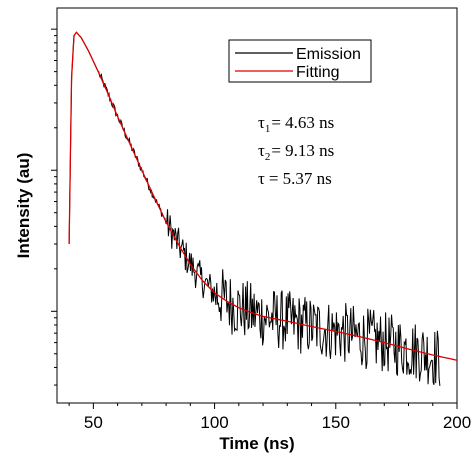 This screenshot has width=475, height=468. Describe the element at coordinates (328, 54) in the screenshot. I see `legend-label-emission: Emission` at that location.